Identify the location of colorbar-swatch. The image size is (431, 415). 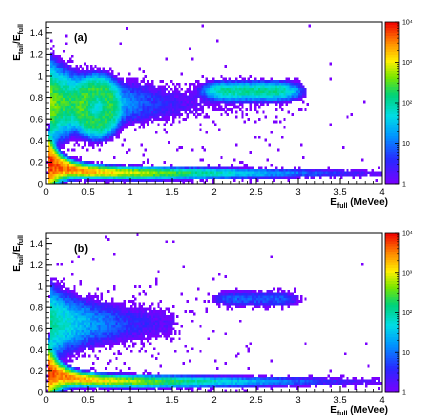
(392, 123).